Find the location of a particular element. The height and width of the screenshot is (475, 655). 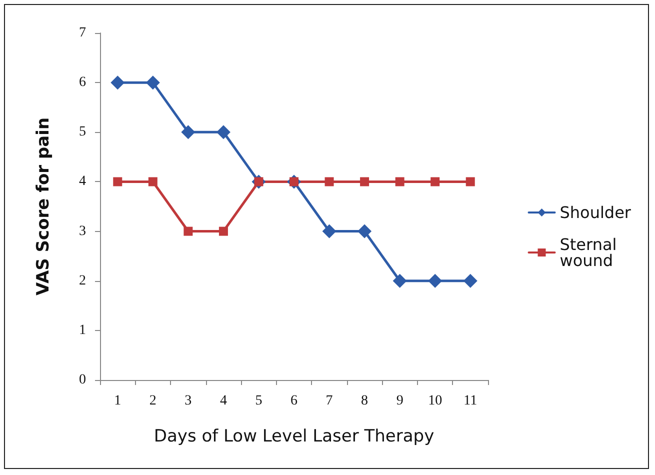

y-tick-label: 6 is located at coordinates (82, 82).